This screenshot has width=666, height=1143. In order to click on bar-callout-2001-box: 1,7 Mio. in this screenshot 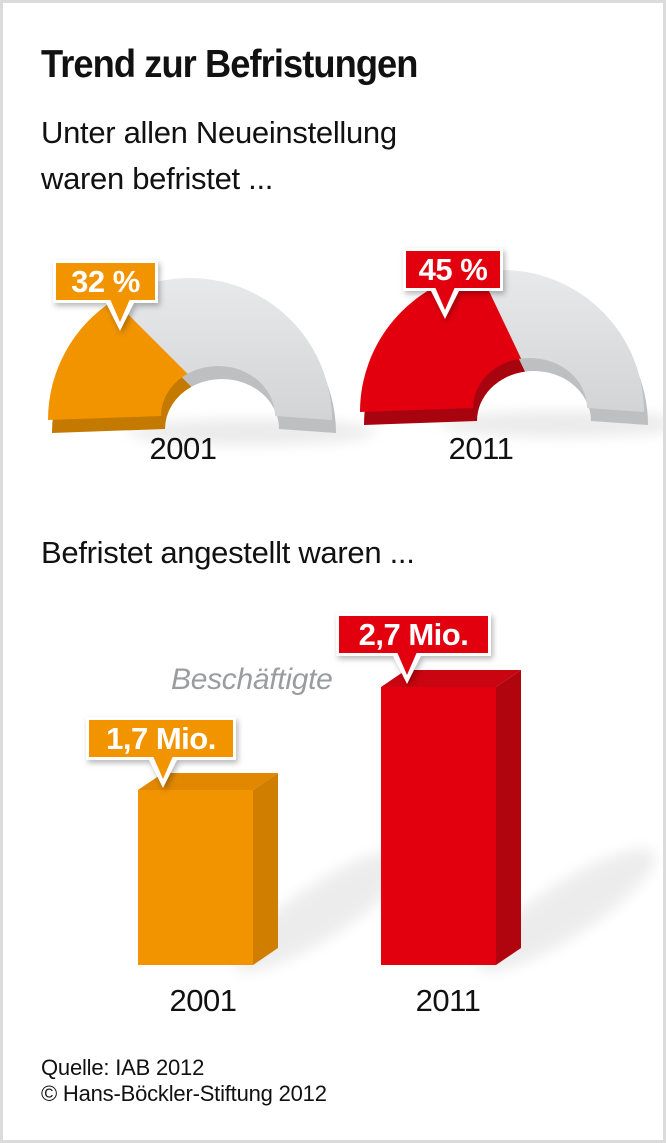, I will do `click(161, 738)`.